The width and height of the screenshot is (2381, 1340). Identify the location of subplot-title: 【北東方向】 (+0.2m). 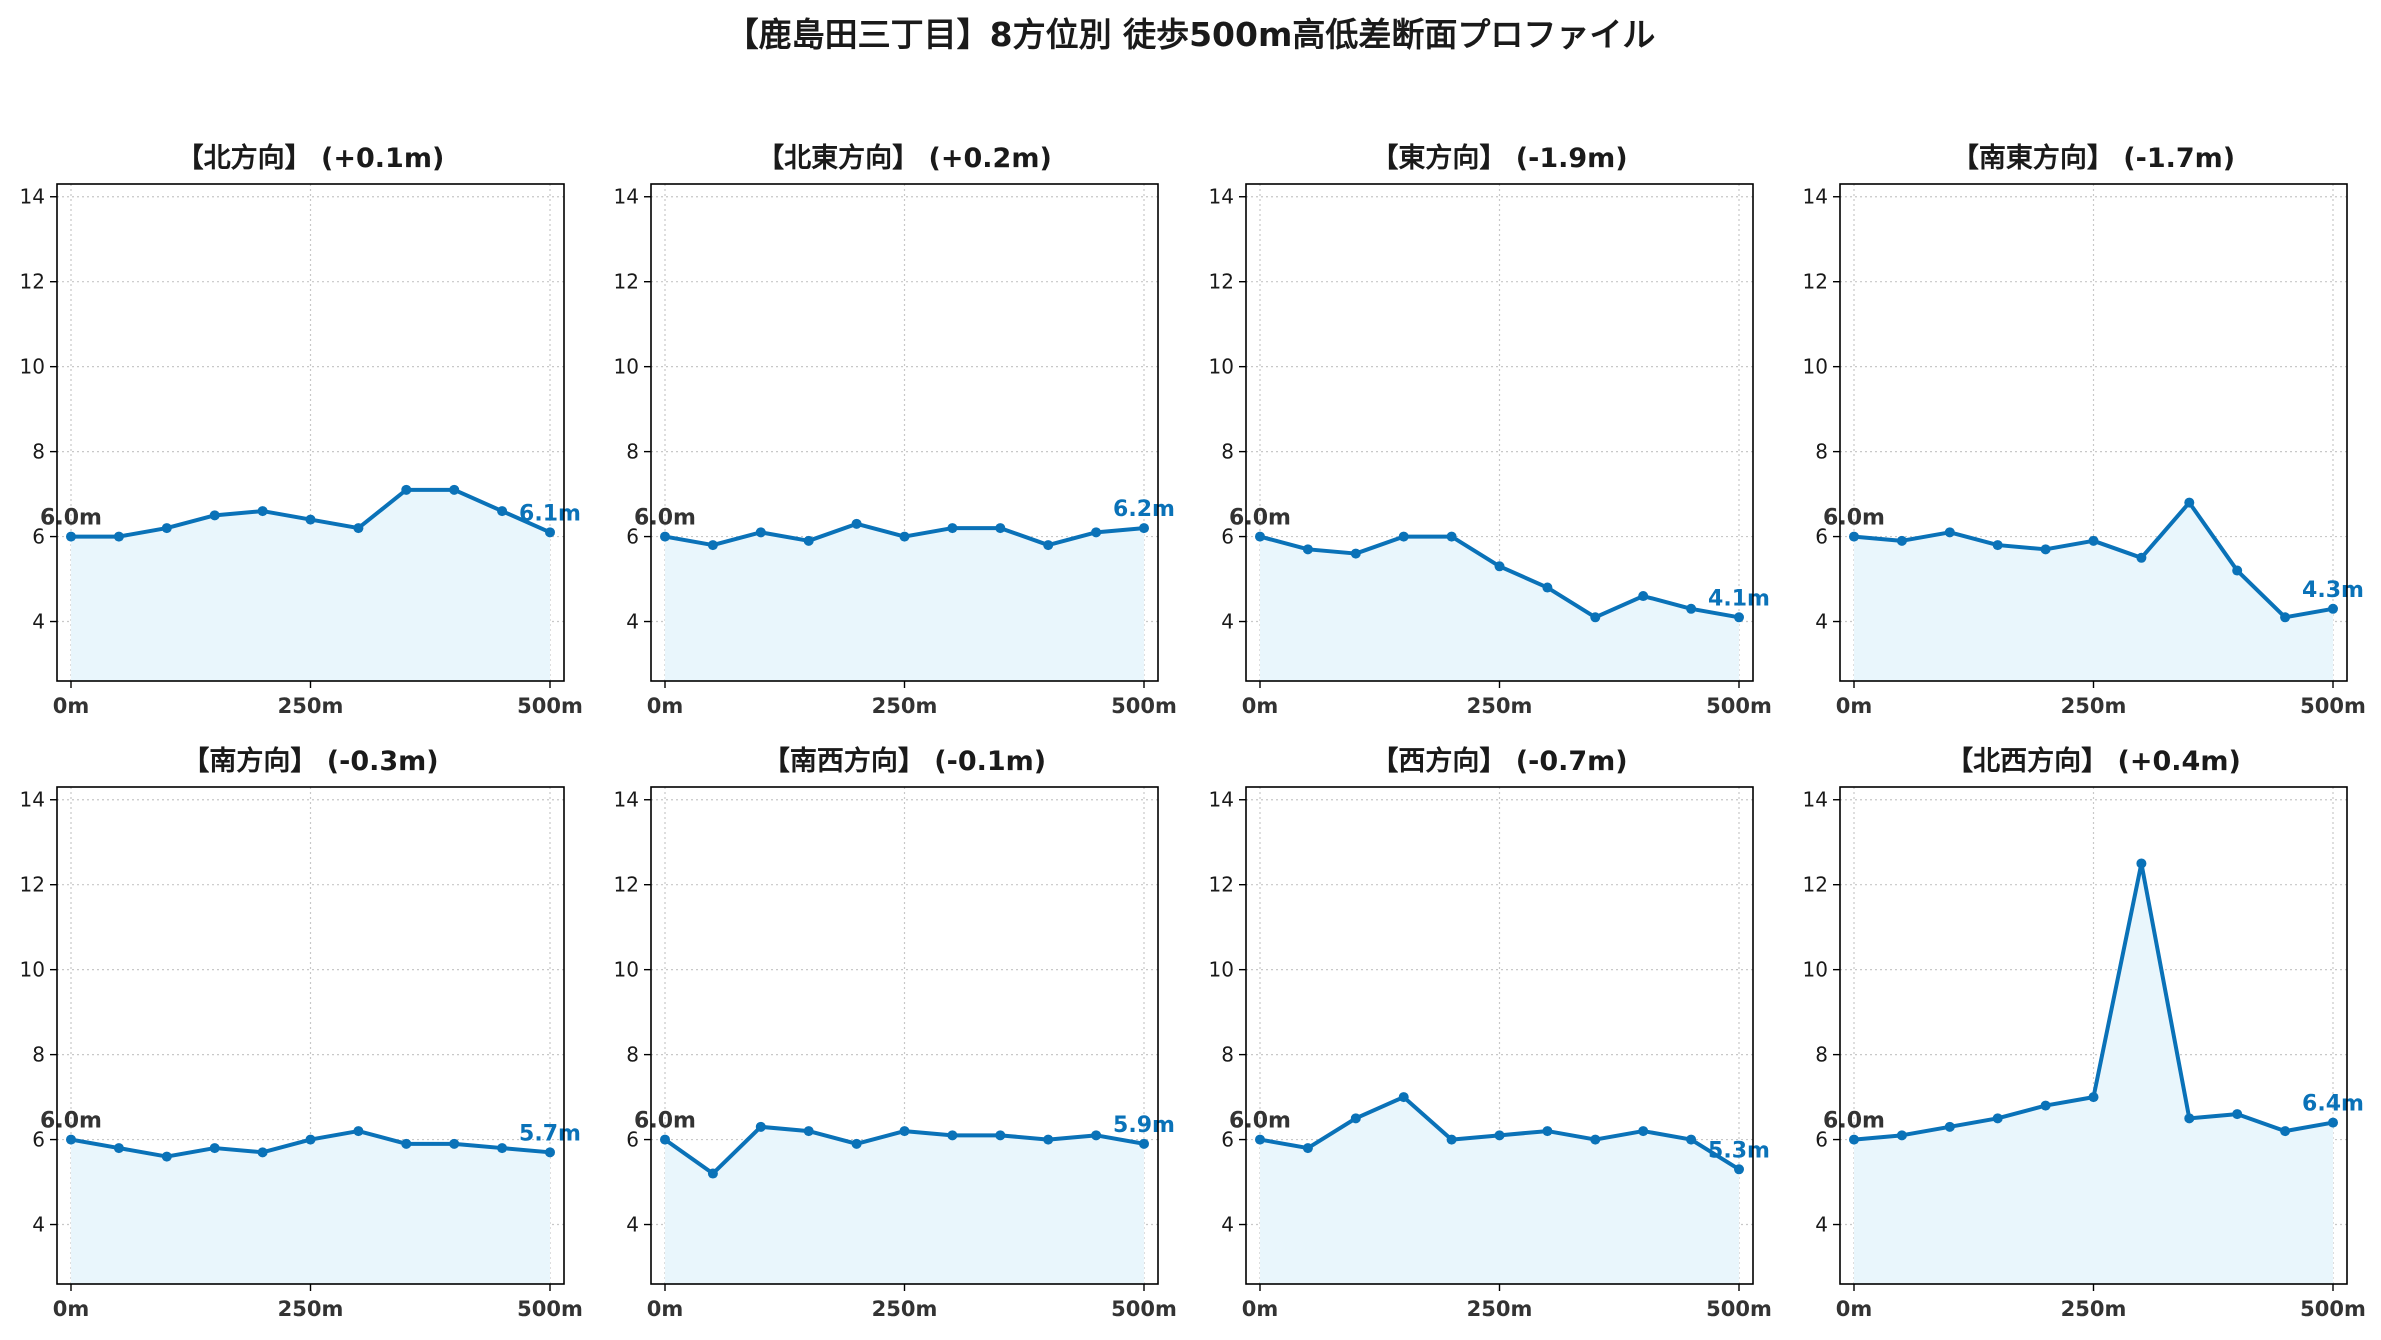
(904, 158).